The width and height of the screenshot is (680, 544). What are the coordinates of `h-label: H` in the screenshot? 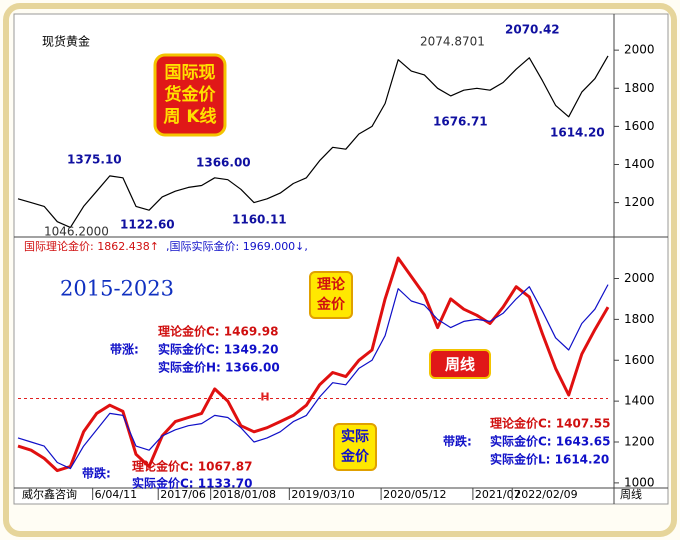 It's located at (264, 396).